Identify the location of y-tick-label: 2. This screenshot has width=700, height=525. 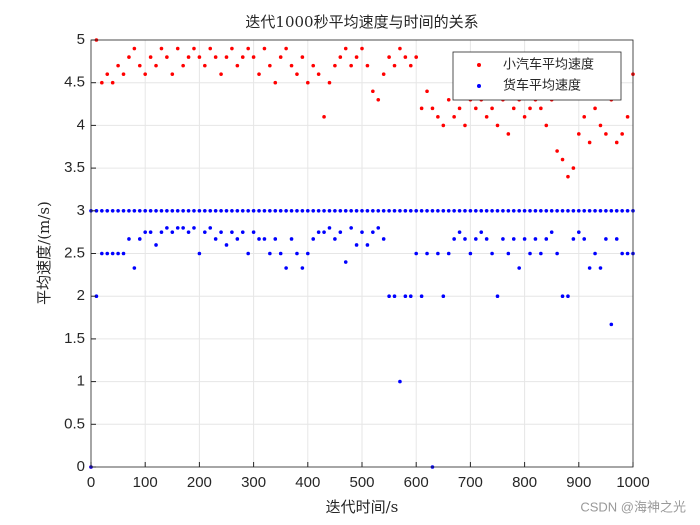
(81, 295).